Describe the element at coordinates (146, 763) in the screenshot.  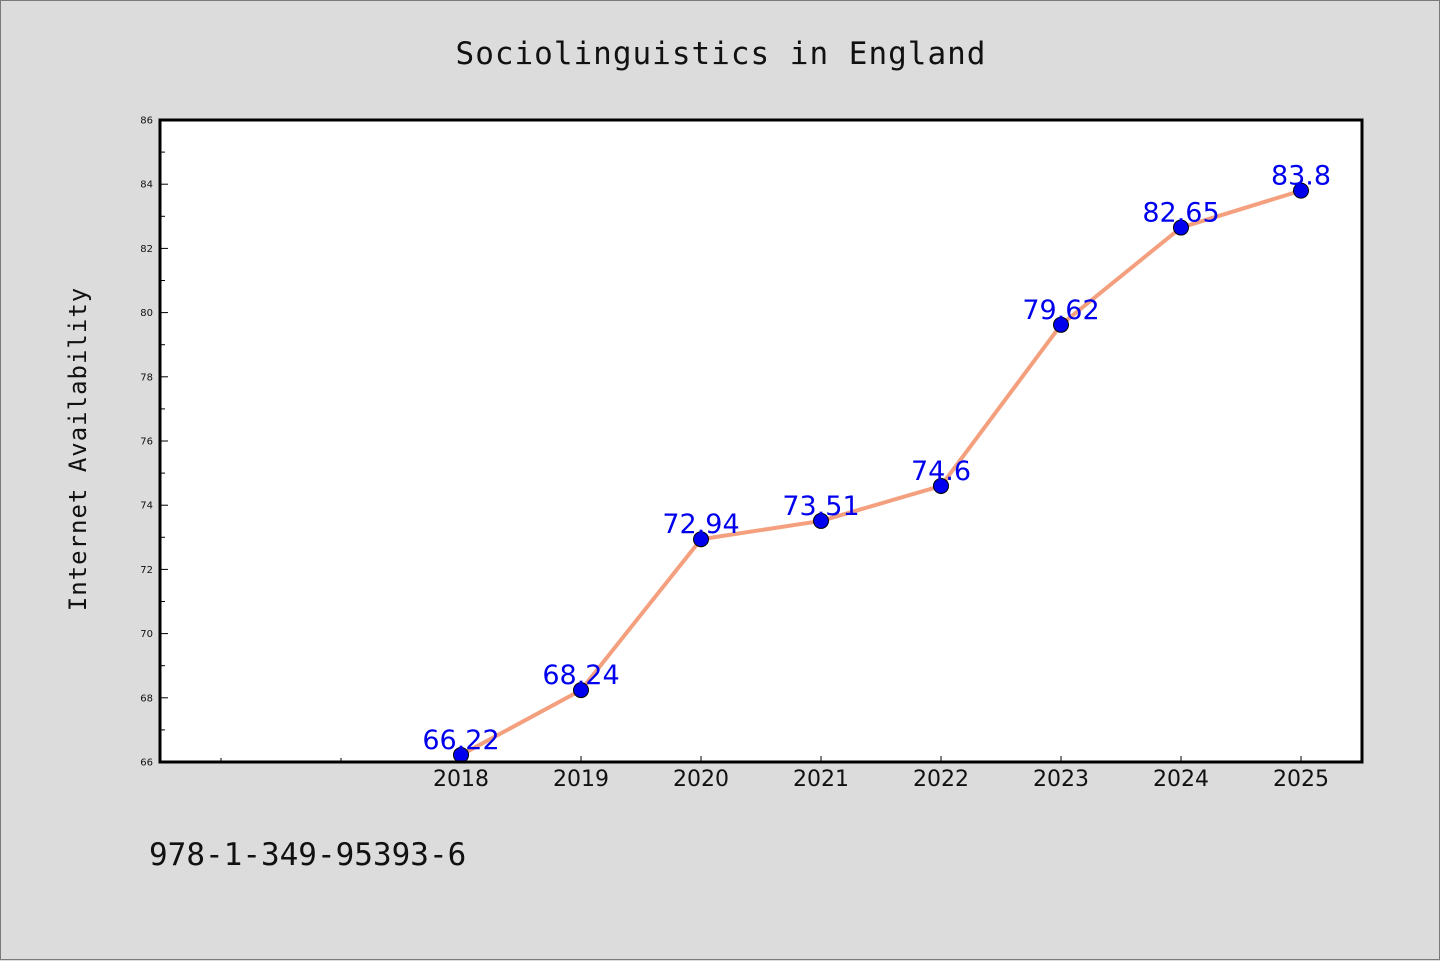
I see `y-tick-label: 66` at that location.